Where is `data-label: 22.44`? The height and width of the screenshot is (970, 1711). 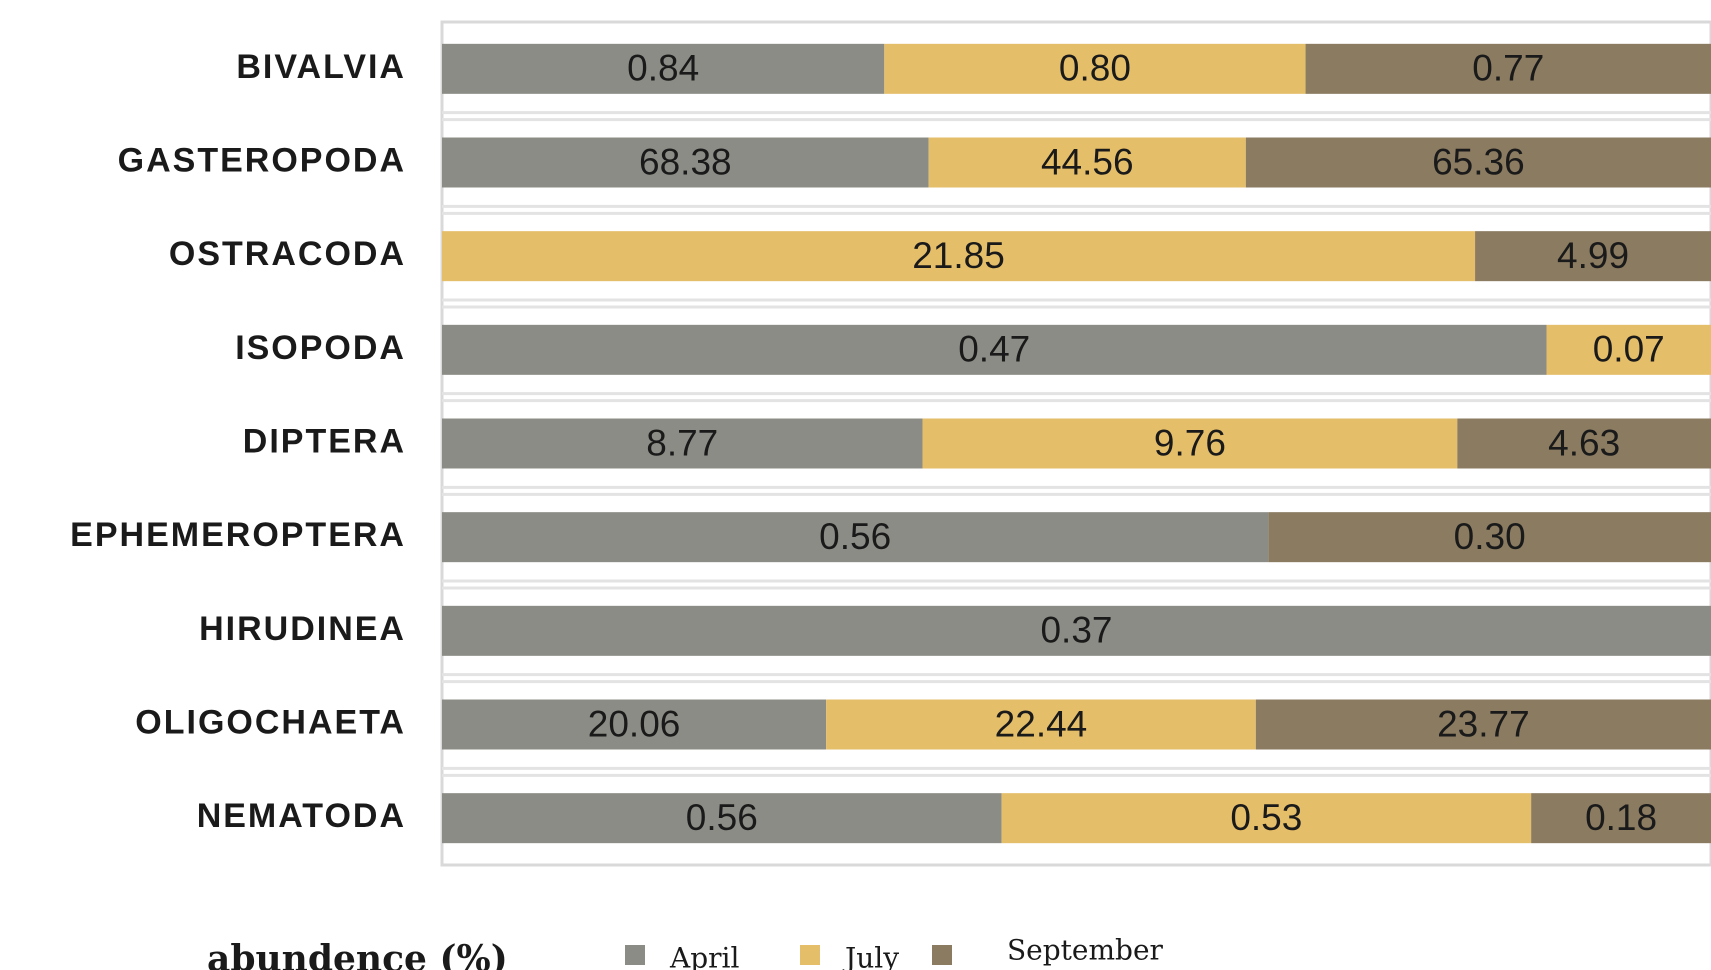
data-label: 22.44 is located at coordinates (1041, 723).